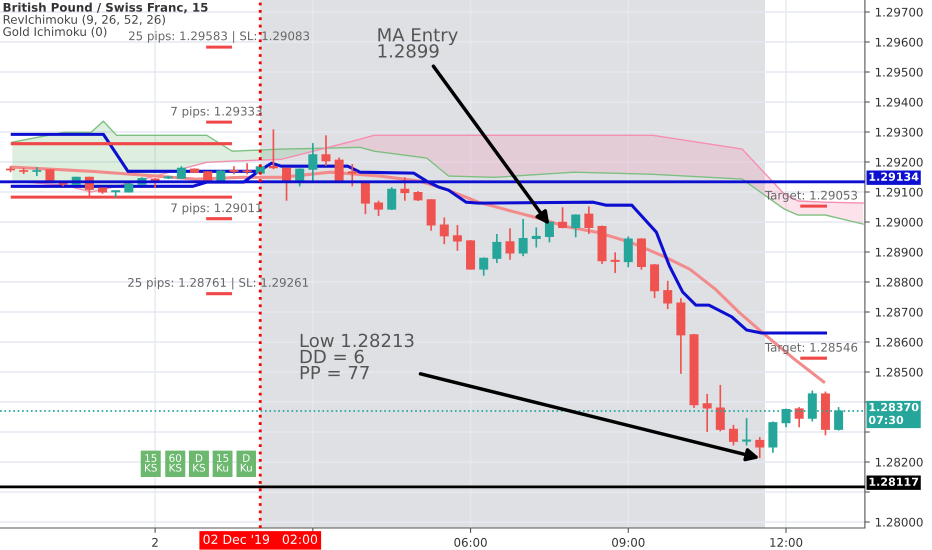 Image resolution: width=932 pixels, height=550 pixels. I want to click on y-tick-label: 1.29100, so click(899, 192).